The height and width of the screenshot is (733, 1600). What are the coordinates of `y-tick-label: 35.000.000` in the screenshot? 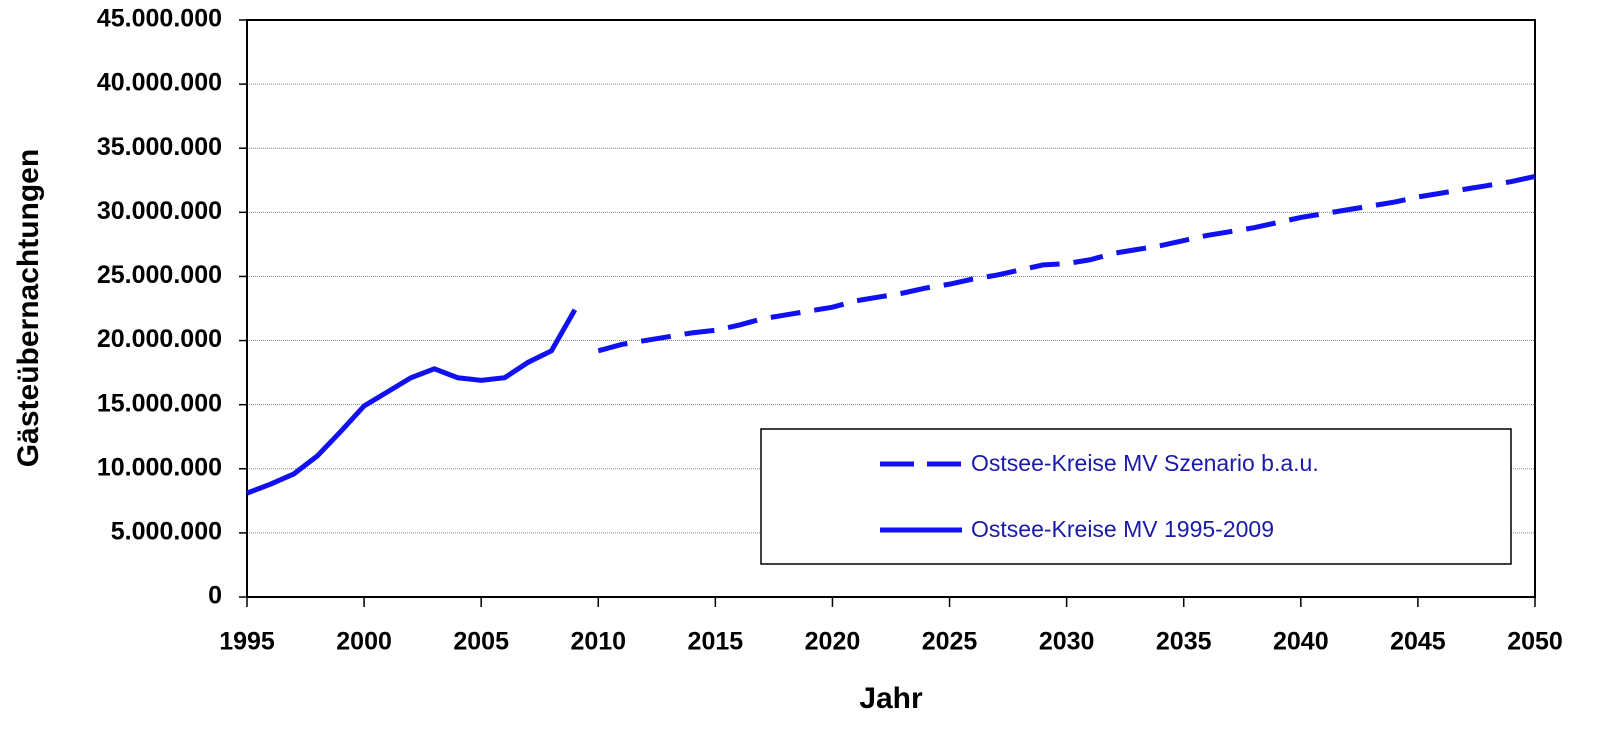 It's located at (159, 147).